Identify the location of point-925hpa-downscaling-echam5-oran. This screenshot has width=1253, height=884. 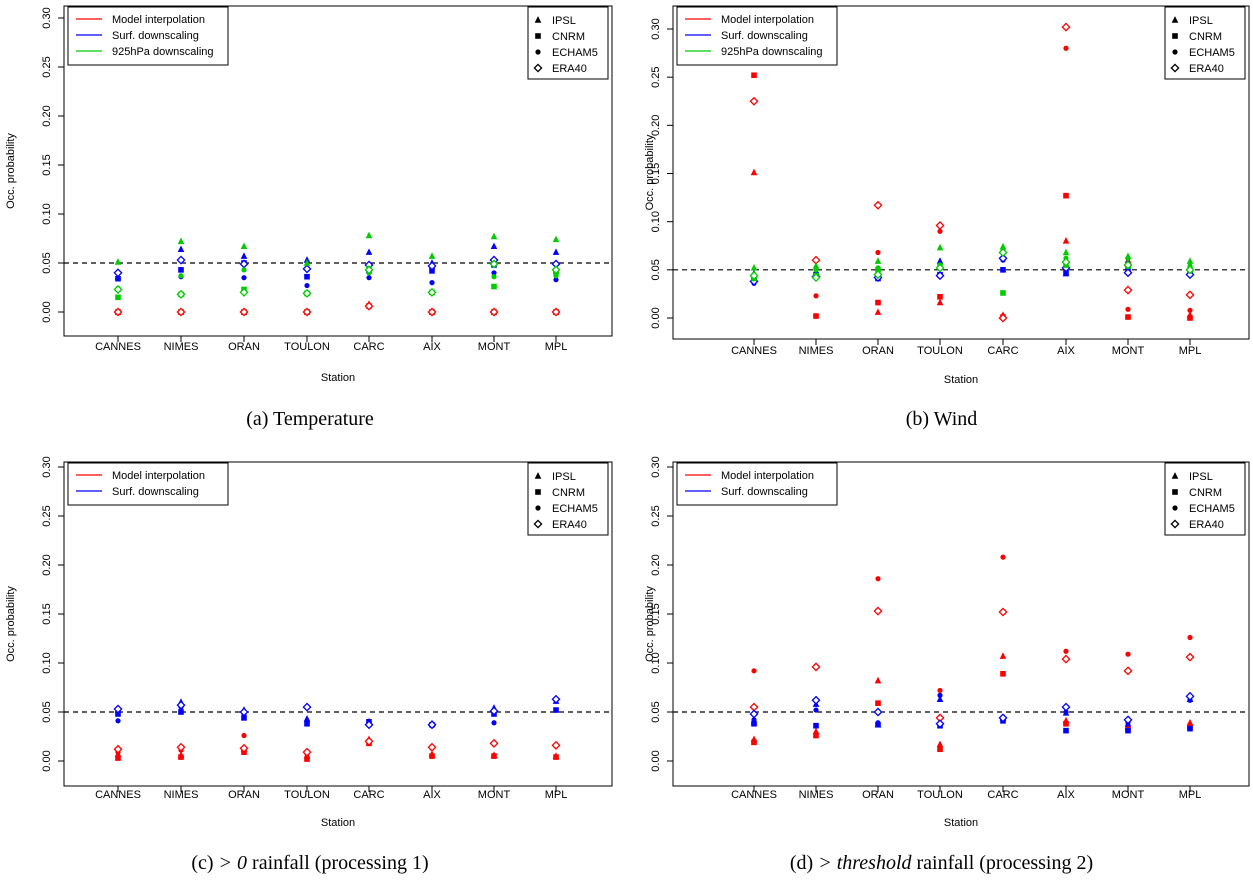
(244, 270).